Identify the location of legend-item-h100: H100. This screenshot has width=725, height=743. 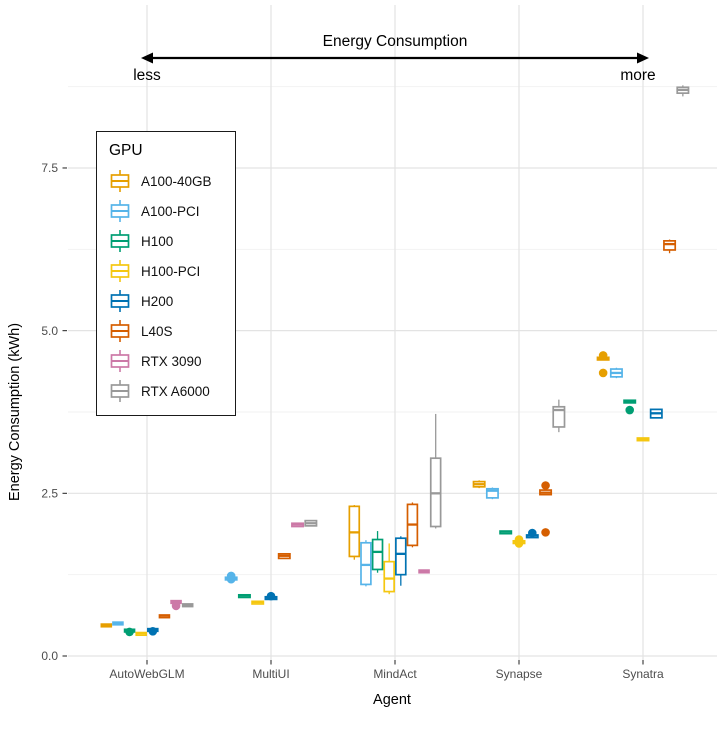
(166, 241).